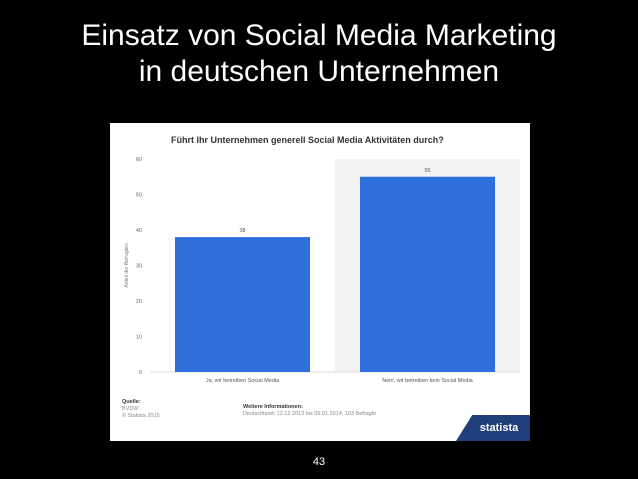 The height and width of the screenshot is (479, 638). Describe the element at coordinates (319, 35) in the screenshot. I see `slide-title-line-1: Einsatz von Social Media Marketing` at that location.